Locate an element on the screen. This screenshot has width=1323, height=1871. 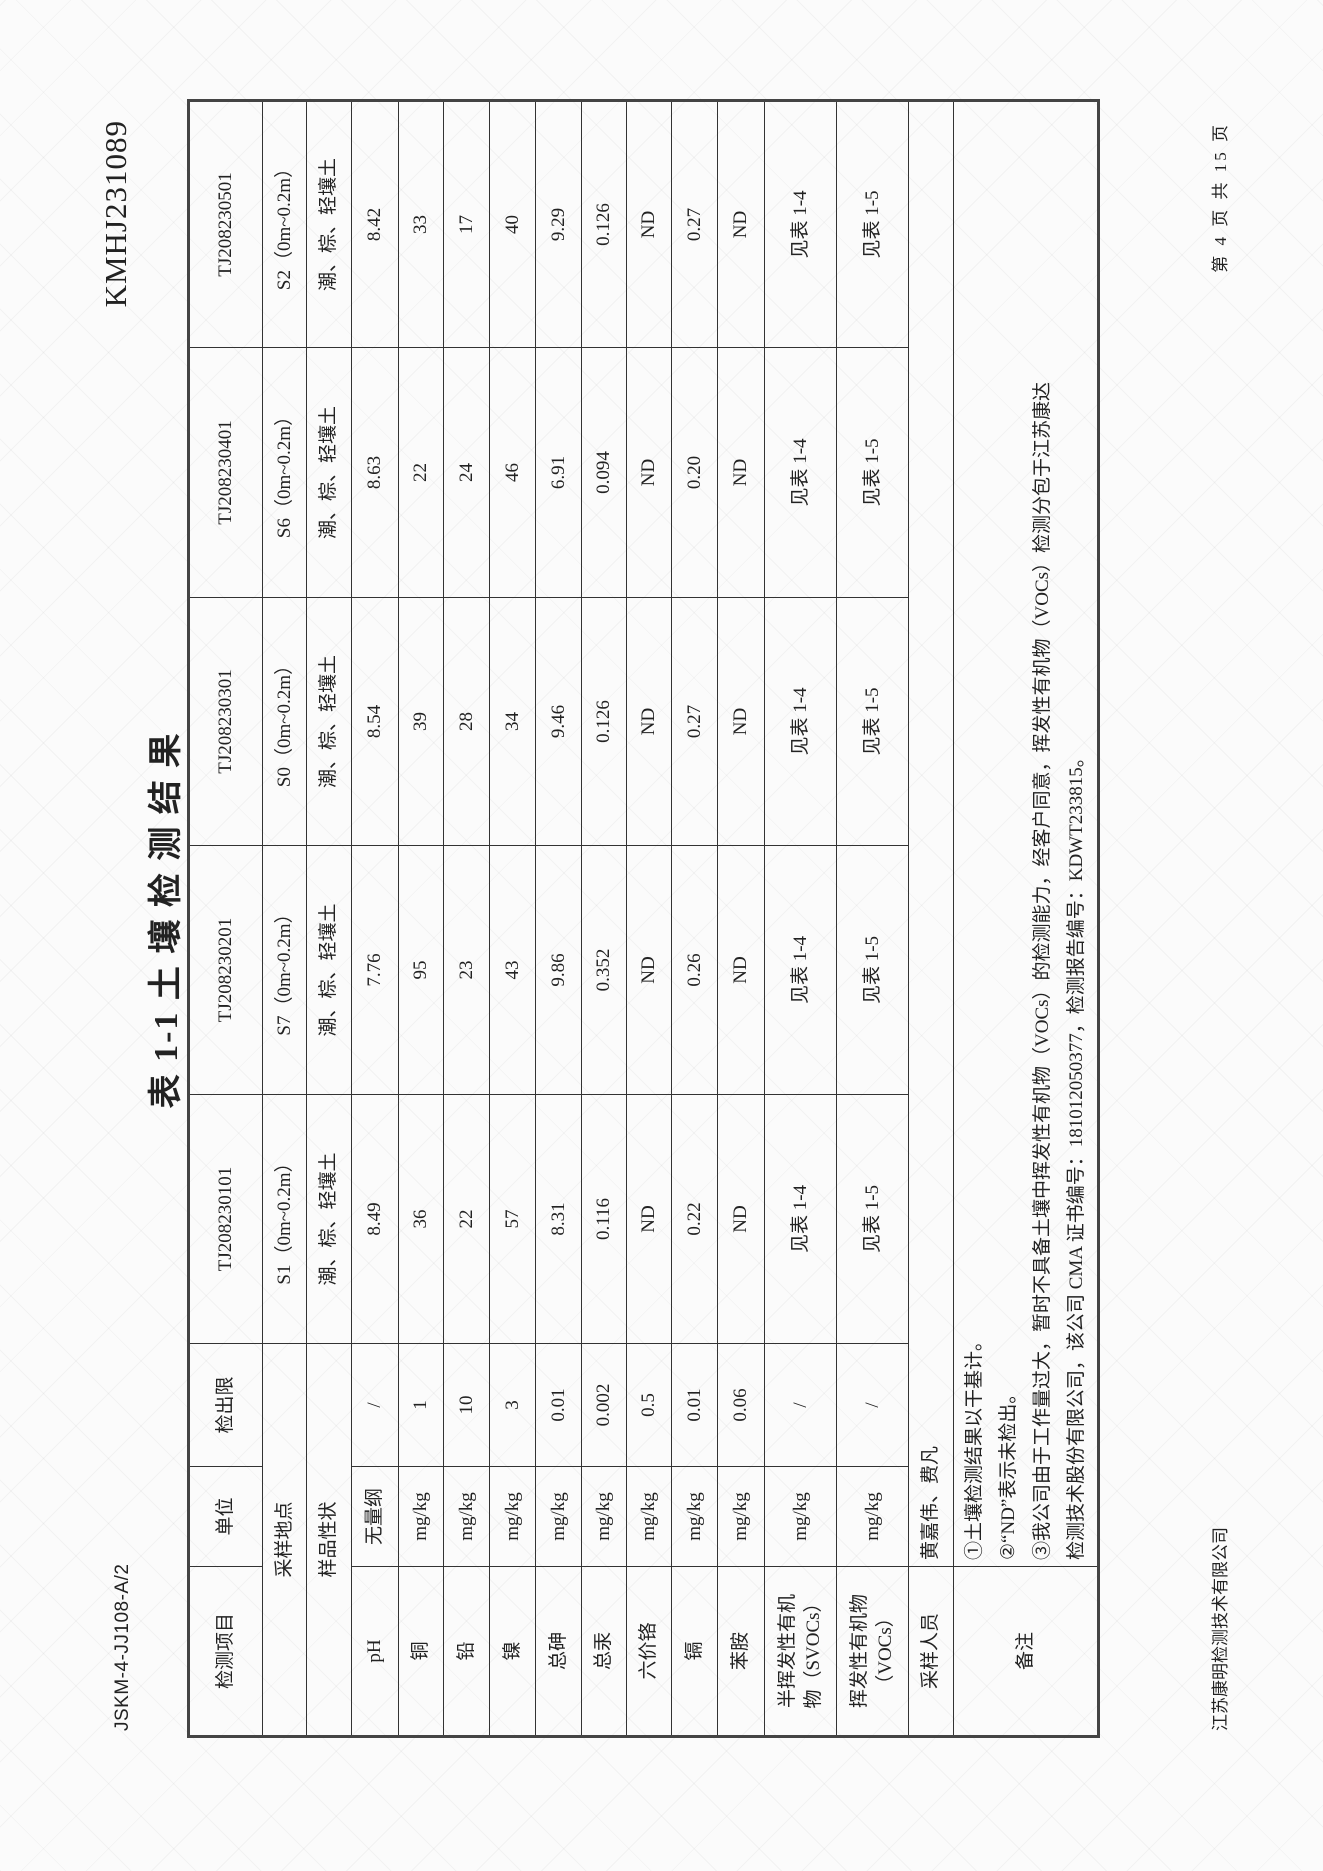
value-cell: 8.54 is located at coordinates (375, 721).